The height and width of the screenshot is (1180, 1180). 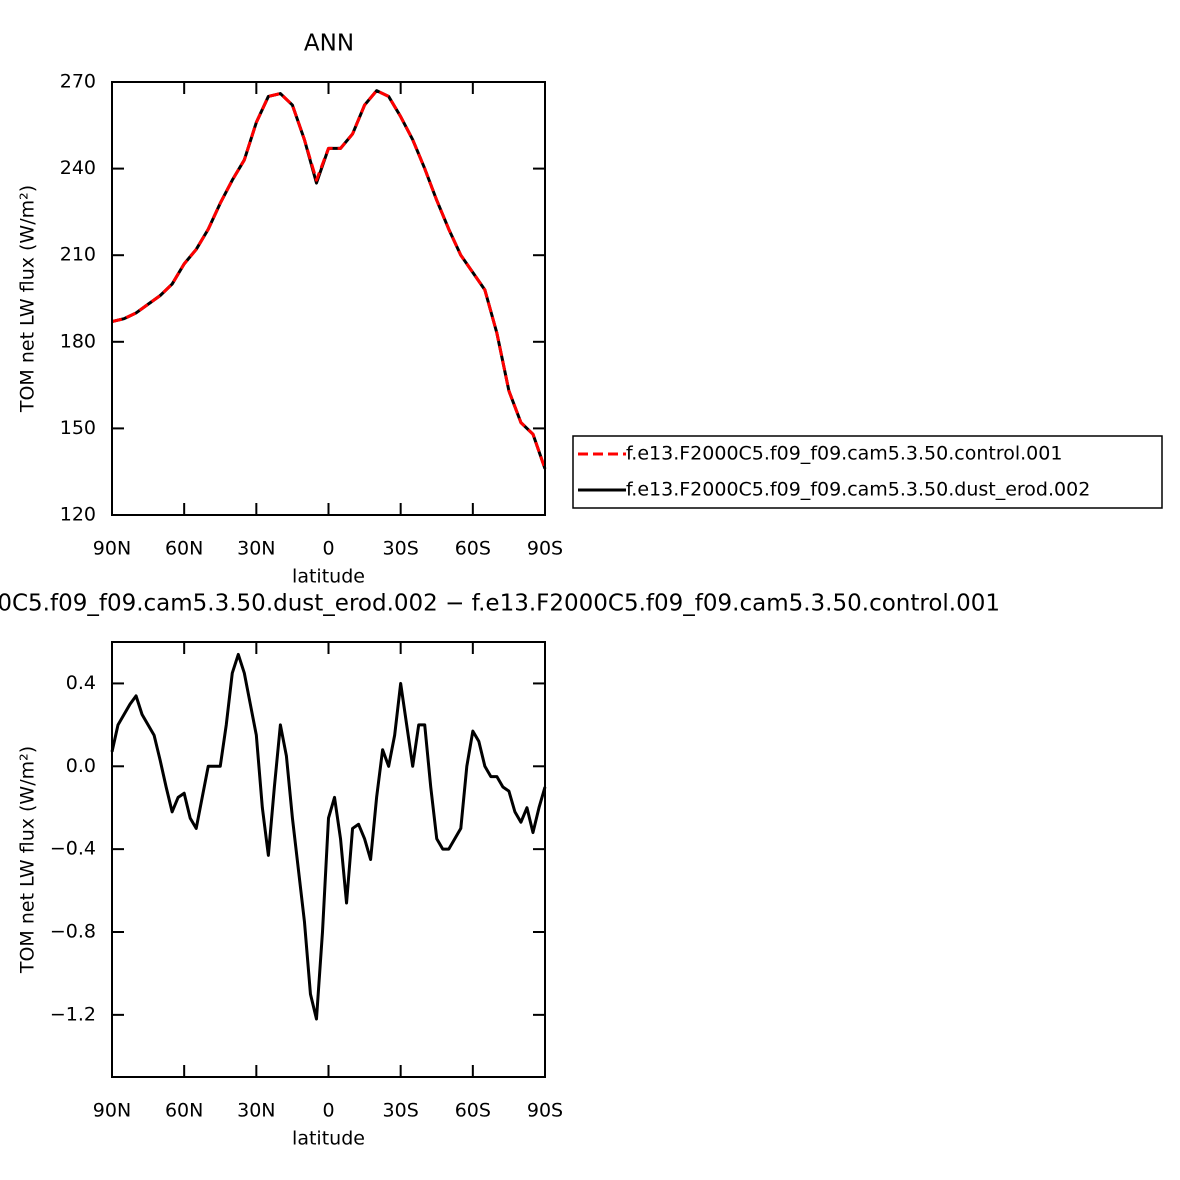 What do you see at coordinates (78, 255) in the screenshot?
I see `y-tick-label: 210` at bounding box center [78, 255].